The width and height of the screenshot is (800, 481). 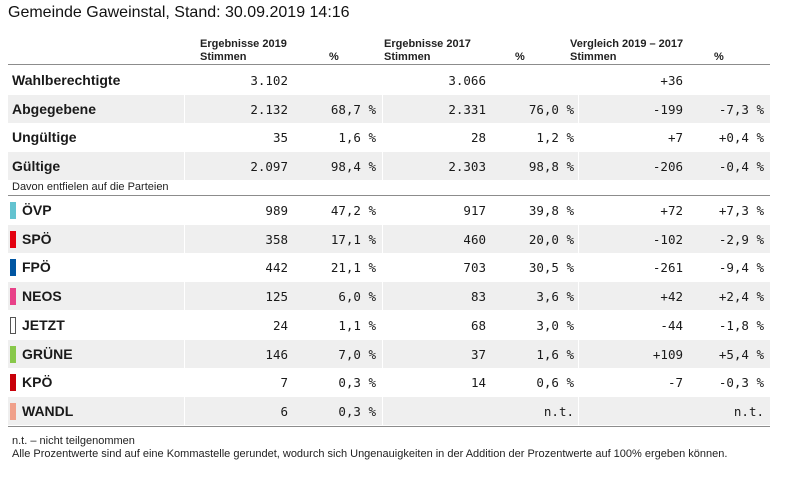 What do you see at coordinates (741, 239) in the screenshot?
I see `pct-diff: -2,9 %` at bounding box center [741, 239].